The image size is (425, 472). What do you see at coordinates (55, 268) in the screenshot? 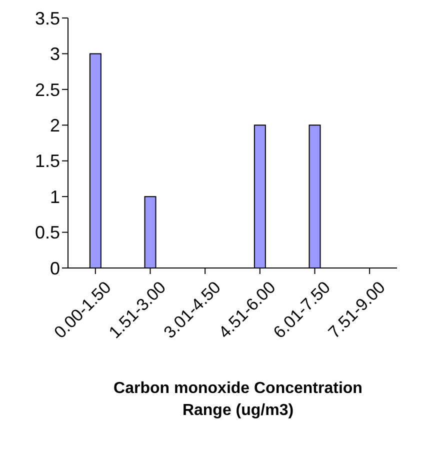
I see `y-tick-label: 0` at bounding box center [55, 268].